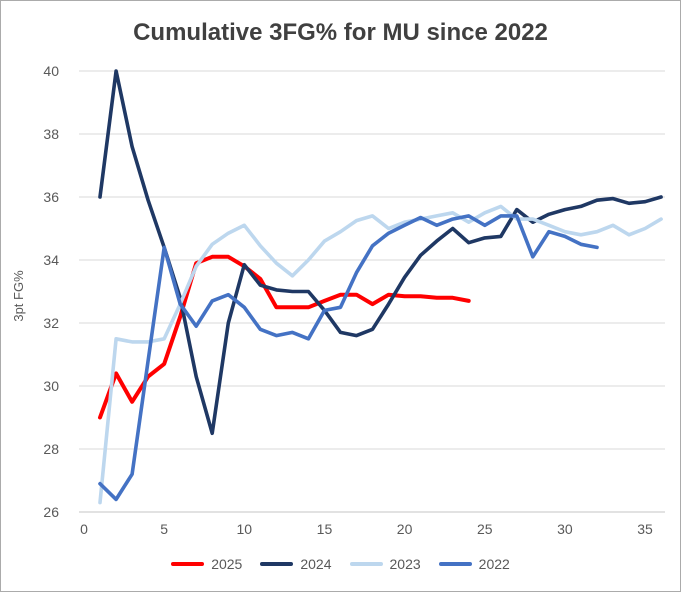 The image size is (681, 592). I want to click on legend-swatch-2024, so click(277, 564).